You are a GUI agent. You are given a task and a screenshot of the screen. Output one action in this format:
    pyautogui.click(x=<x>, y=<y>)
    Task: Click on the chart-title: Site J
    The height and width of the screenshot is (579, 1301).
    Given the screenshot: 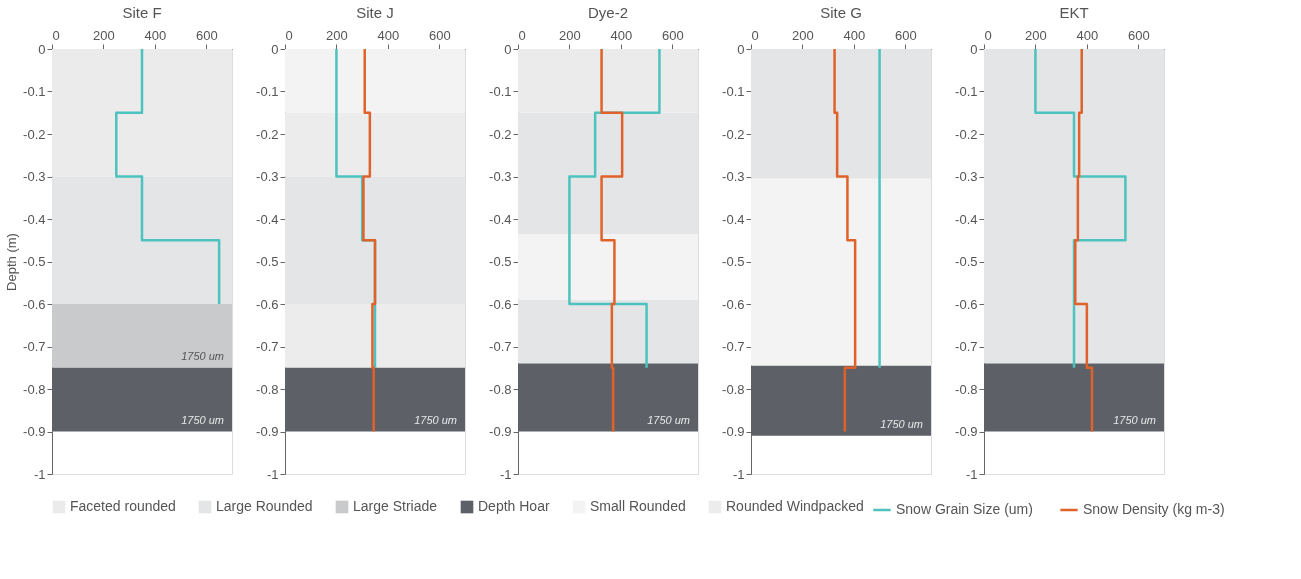 What is the action you would take?
    pyautogui.click(x=375, y=12)
    